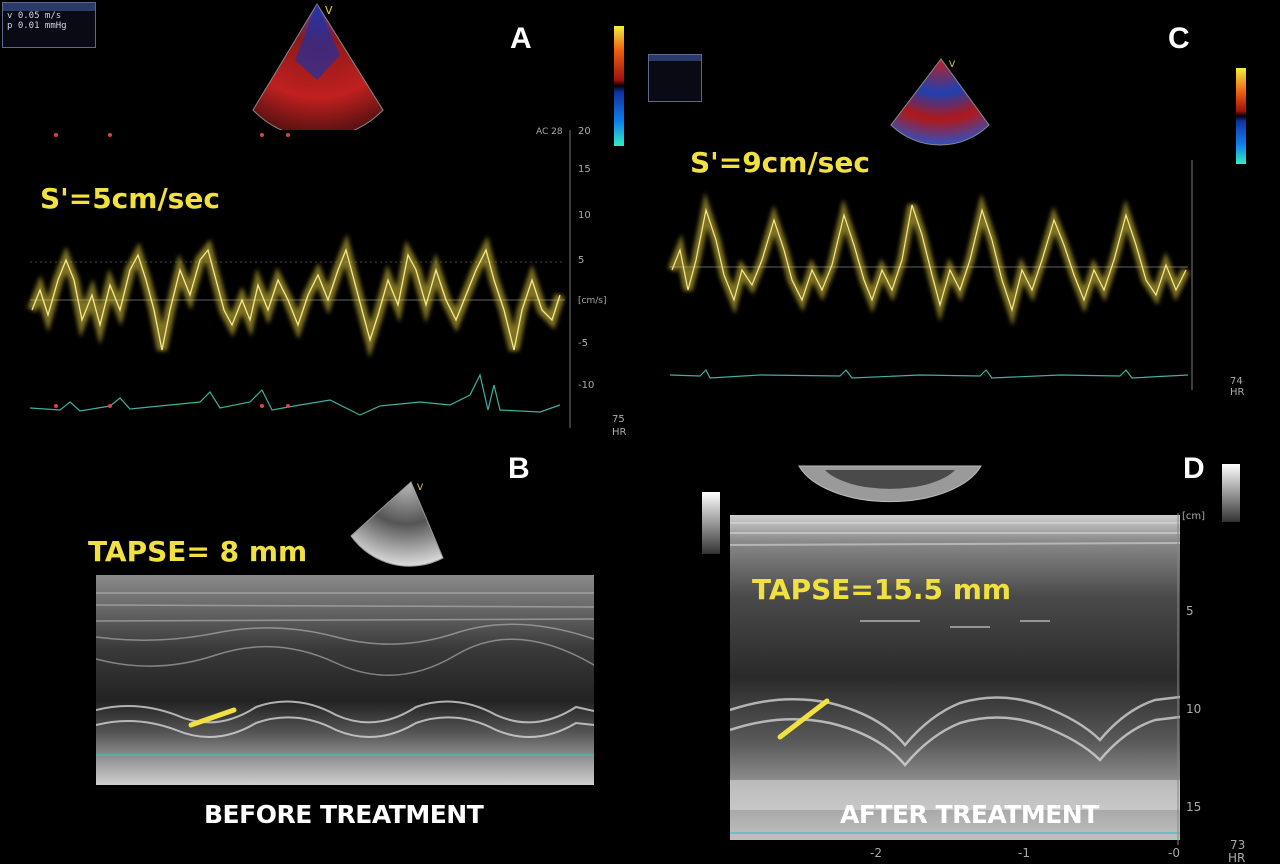  I want to click on time-tick-label: -0, so click(1174, 853).